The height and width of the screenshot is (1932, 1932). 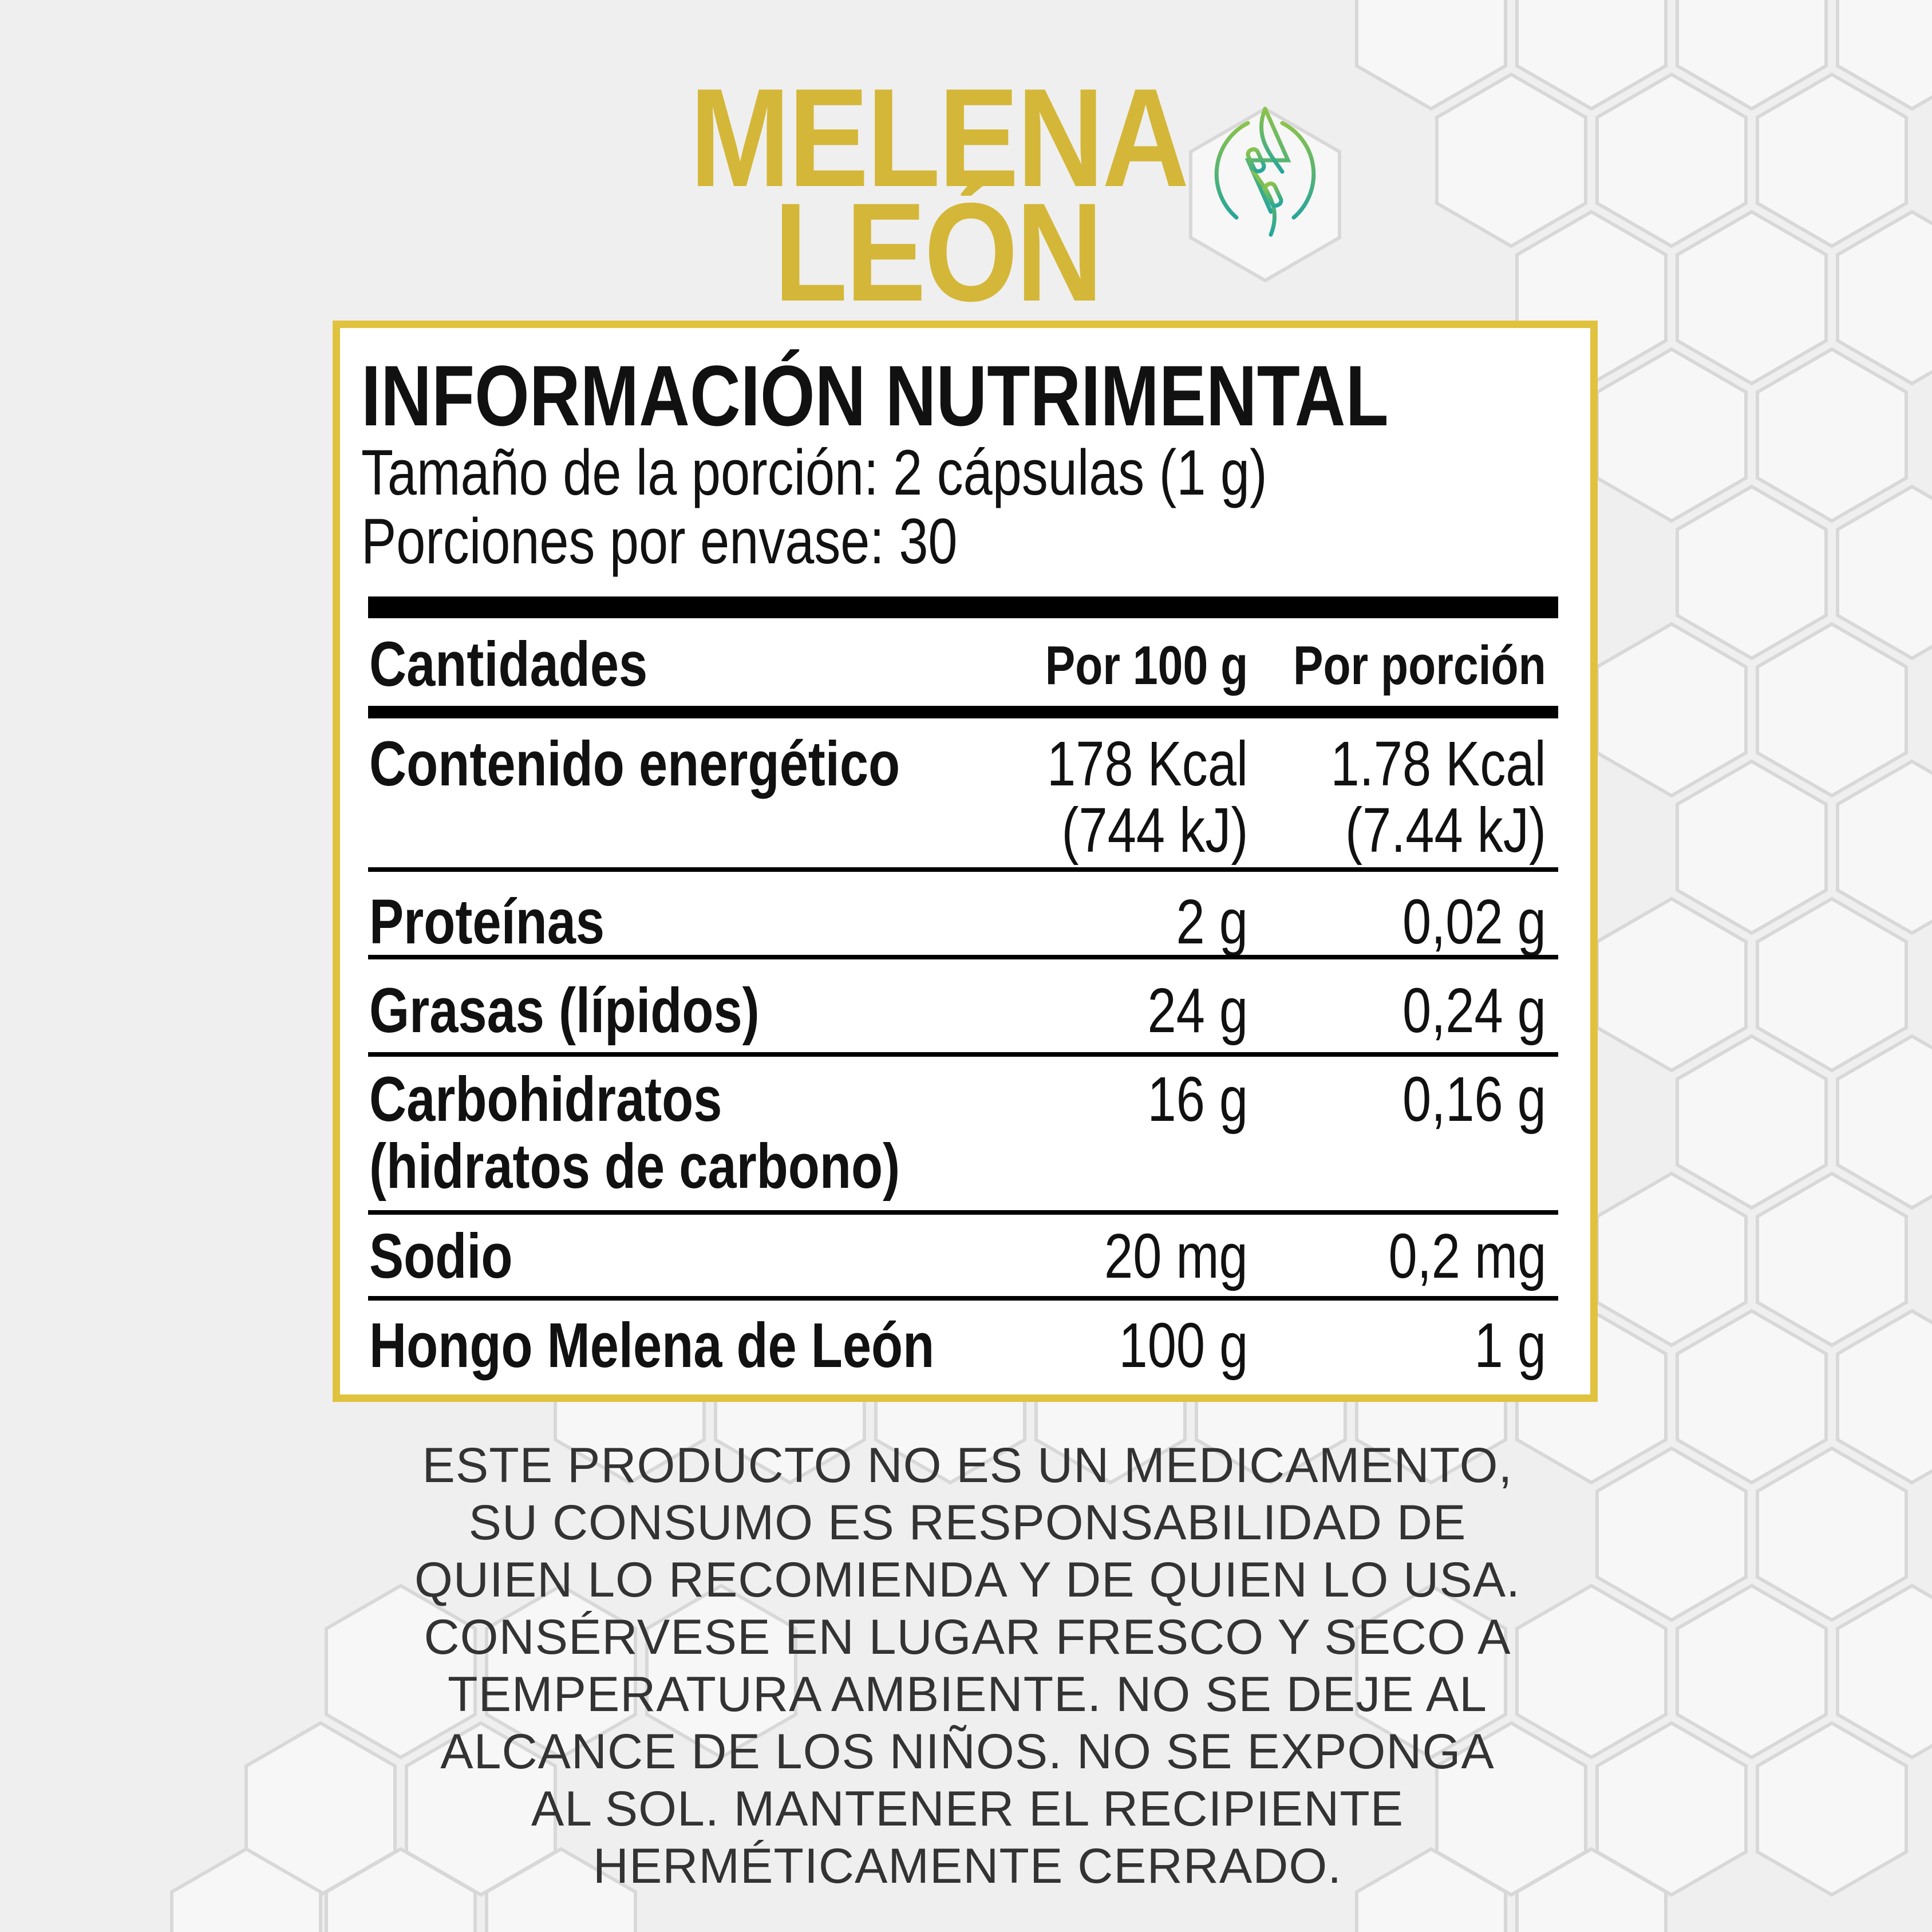 I want to click on table-row: Carbohidratos, so click(x=584, y=1099).